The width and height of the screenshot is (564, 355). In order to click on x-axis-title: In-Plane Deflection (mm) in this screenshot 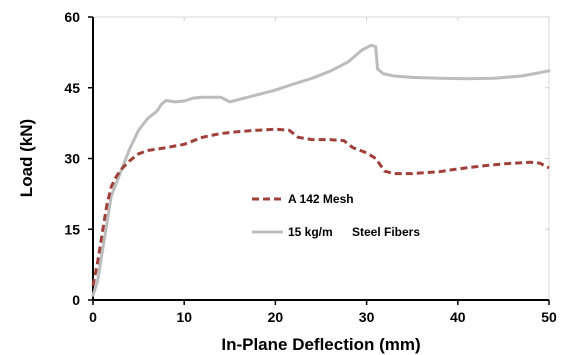, I will do `click(320, 344)`.